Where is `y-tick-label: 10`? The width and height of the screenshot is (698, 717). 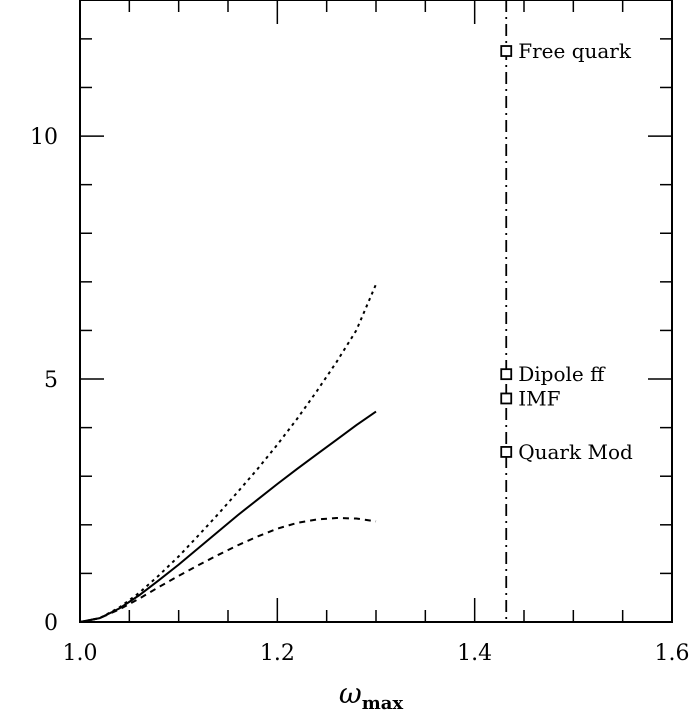 y-tick-label: 10 is located at coordinates (44, 137).